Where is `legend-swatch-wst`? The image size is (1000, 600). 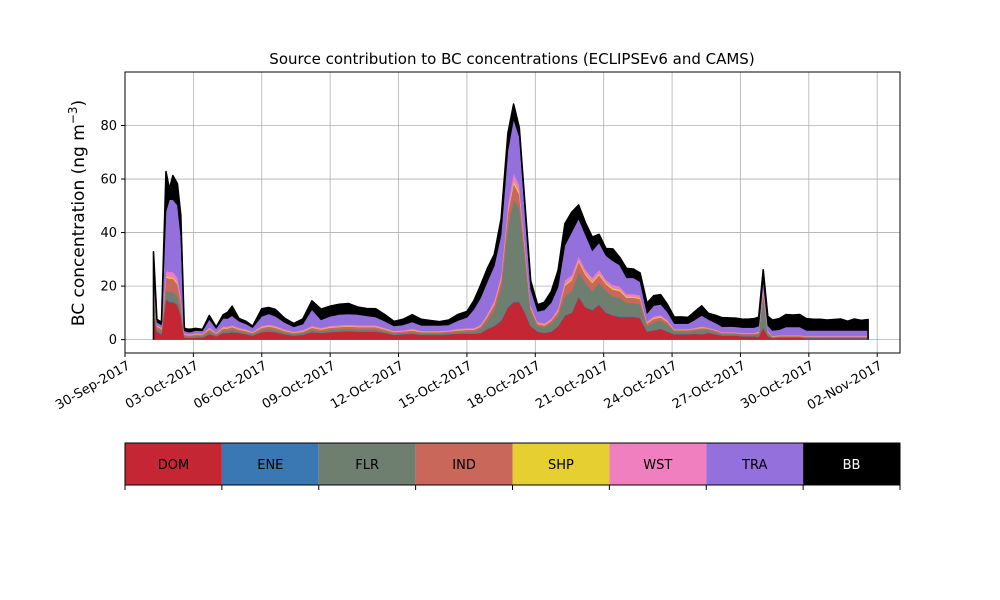
legend-swatch-wst is located at coordinates (658, 464).